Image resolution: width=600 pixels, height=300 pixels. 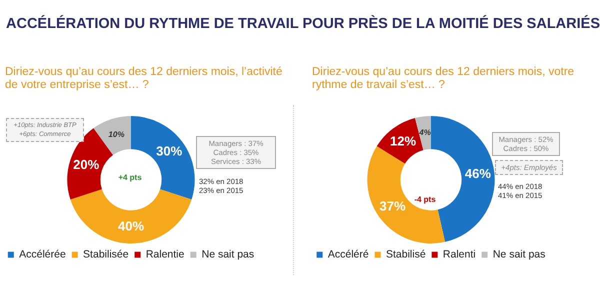 I want to click on text: ACCÉLÉRATION DU RYTHME DE TRAVAIL POUR PRÈS DE LA MOITIÉ DES SALARIÉS, so click(x=303, y=24).